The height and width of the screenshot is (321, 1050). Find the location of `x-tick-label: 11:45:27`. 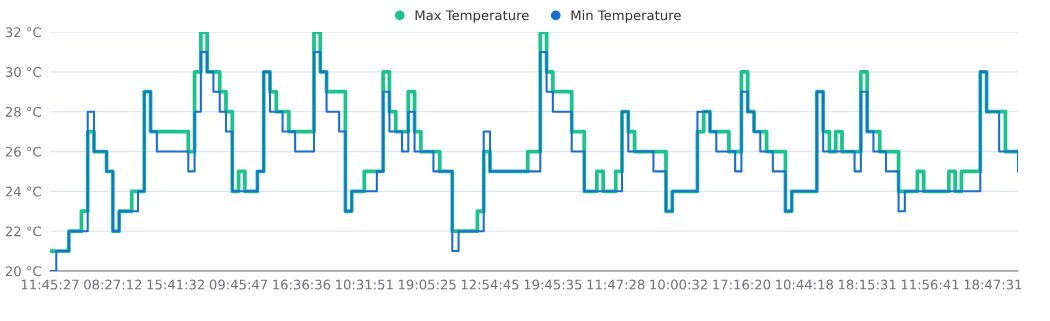

x-tick-label: 11:45:27 is located at coordinates (50, 284).